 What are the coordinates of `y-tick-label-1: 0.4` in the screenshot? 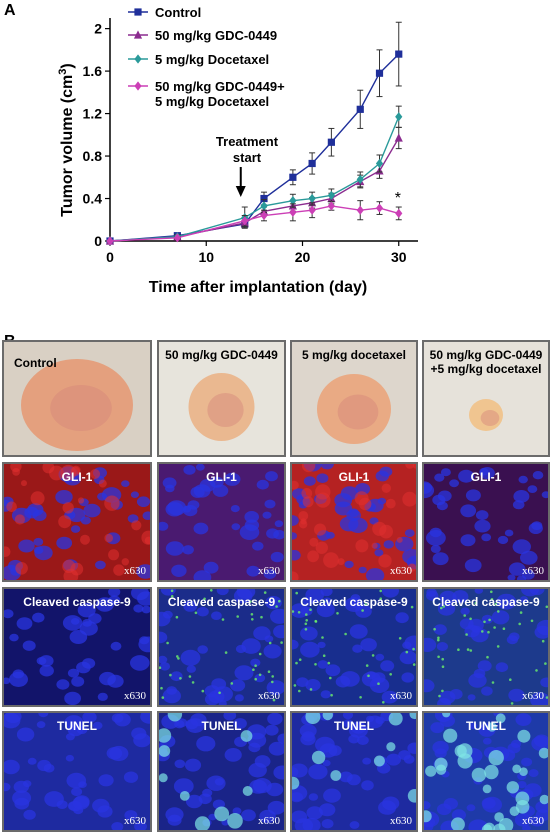 It's located at (93, 199).